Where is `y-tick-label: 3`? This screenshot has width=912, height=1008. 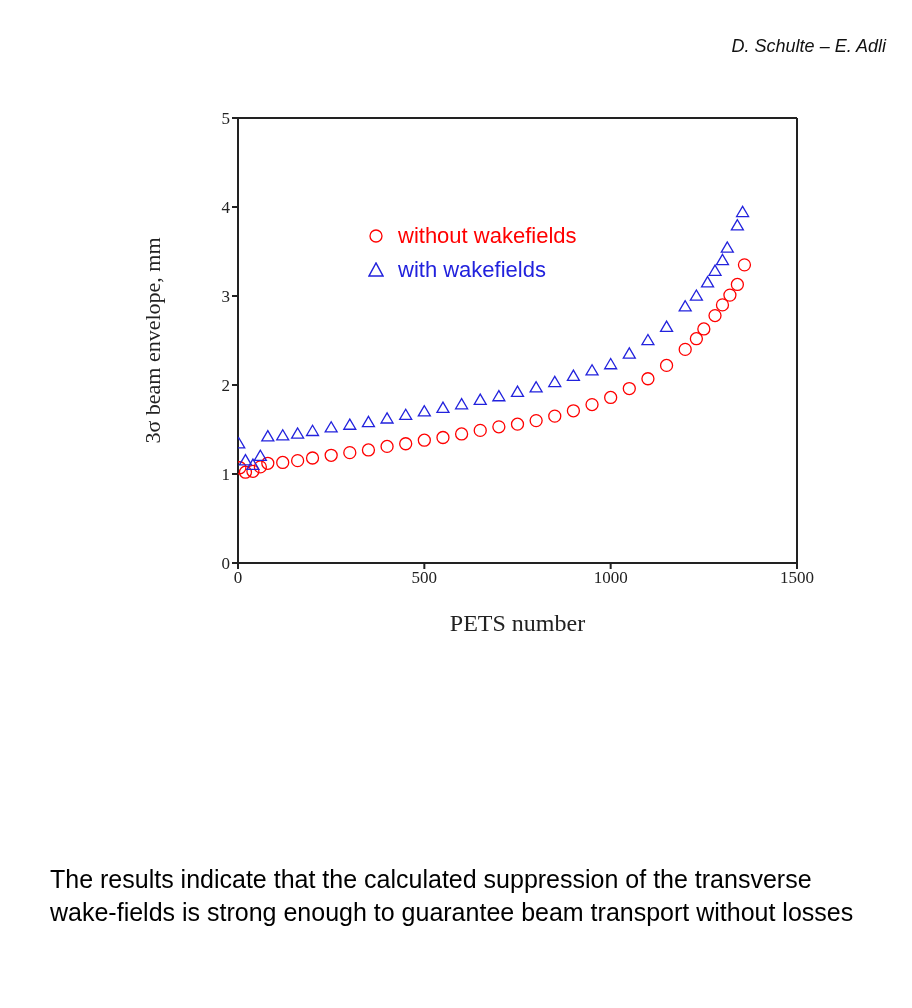
y-tick-label: 3 is located at coordinates (225, 297).